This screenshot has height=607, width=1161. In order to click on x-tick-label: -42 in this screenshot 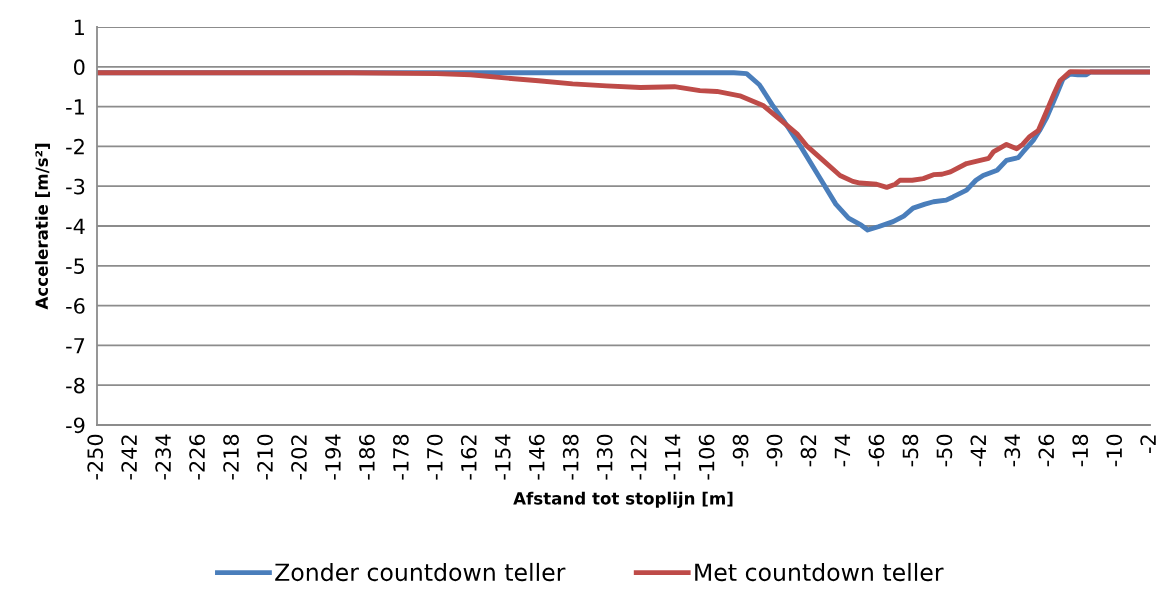, I will do `click(978, 451)`.